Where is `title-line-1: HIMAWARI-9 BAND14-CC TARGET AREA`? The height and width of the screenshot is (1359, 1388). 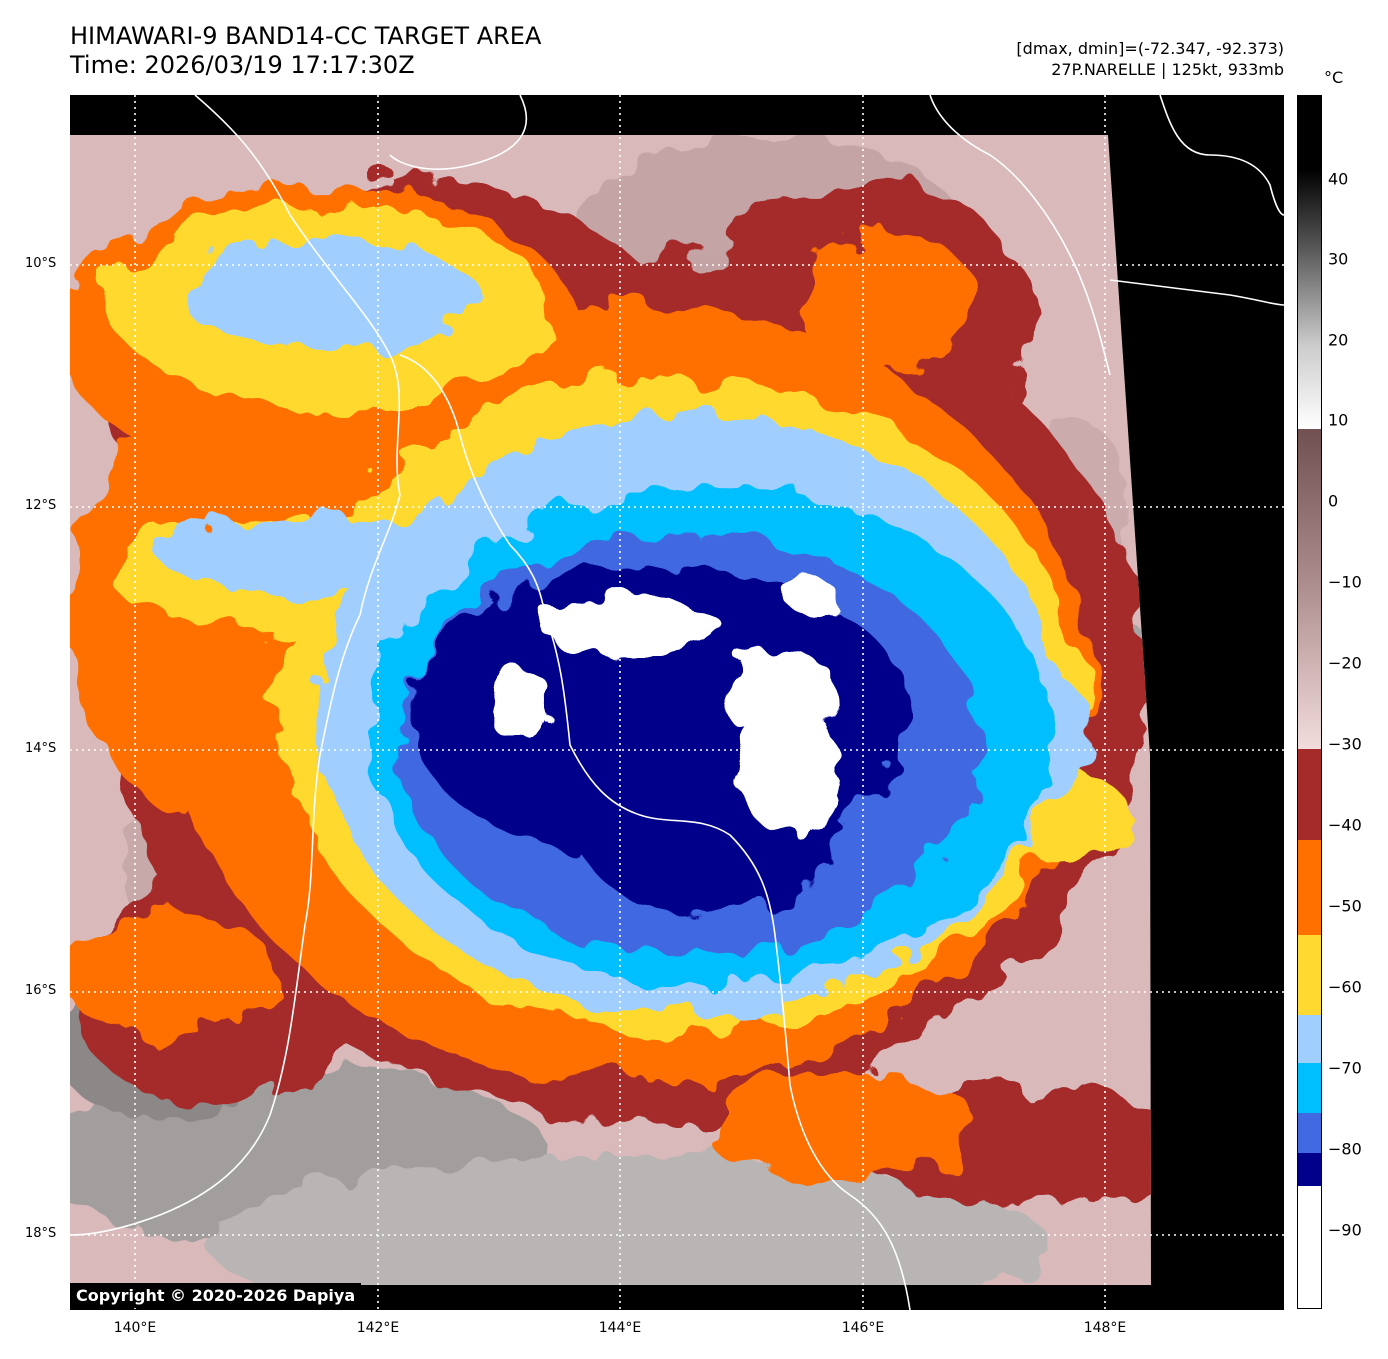
title-line-1: HIMAWARI-9 BAND14-CC TARGET AREA is located at coordinates (306, 36).